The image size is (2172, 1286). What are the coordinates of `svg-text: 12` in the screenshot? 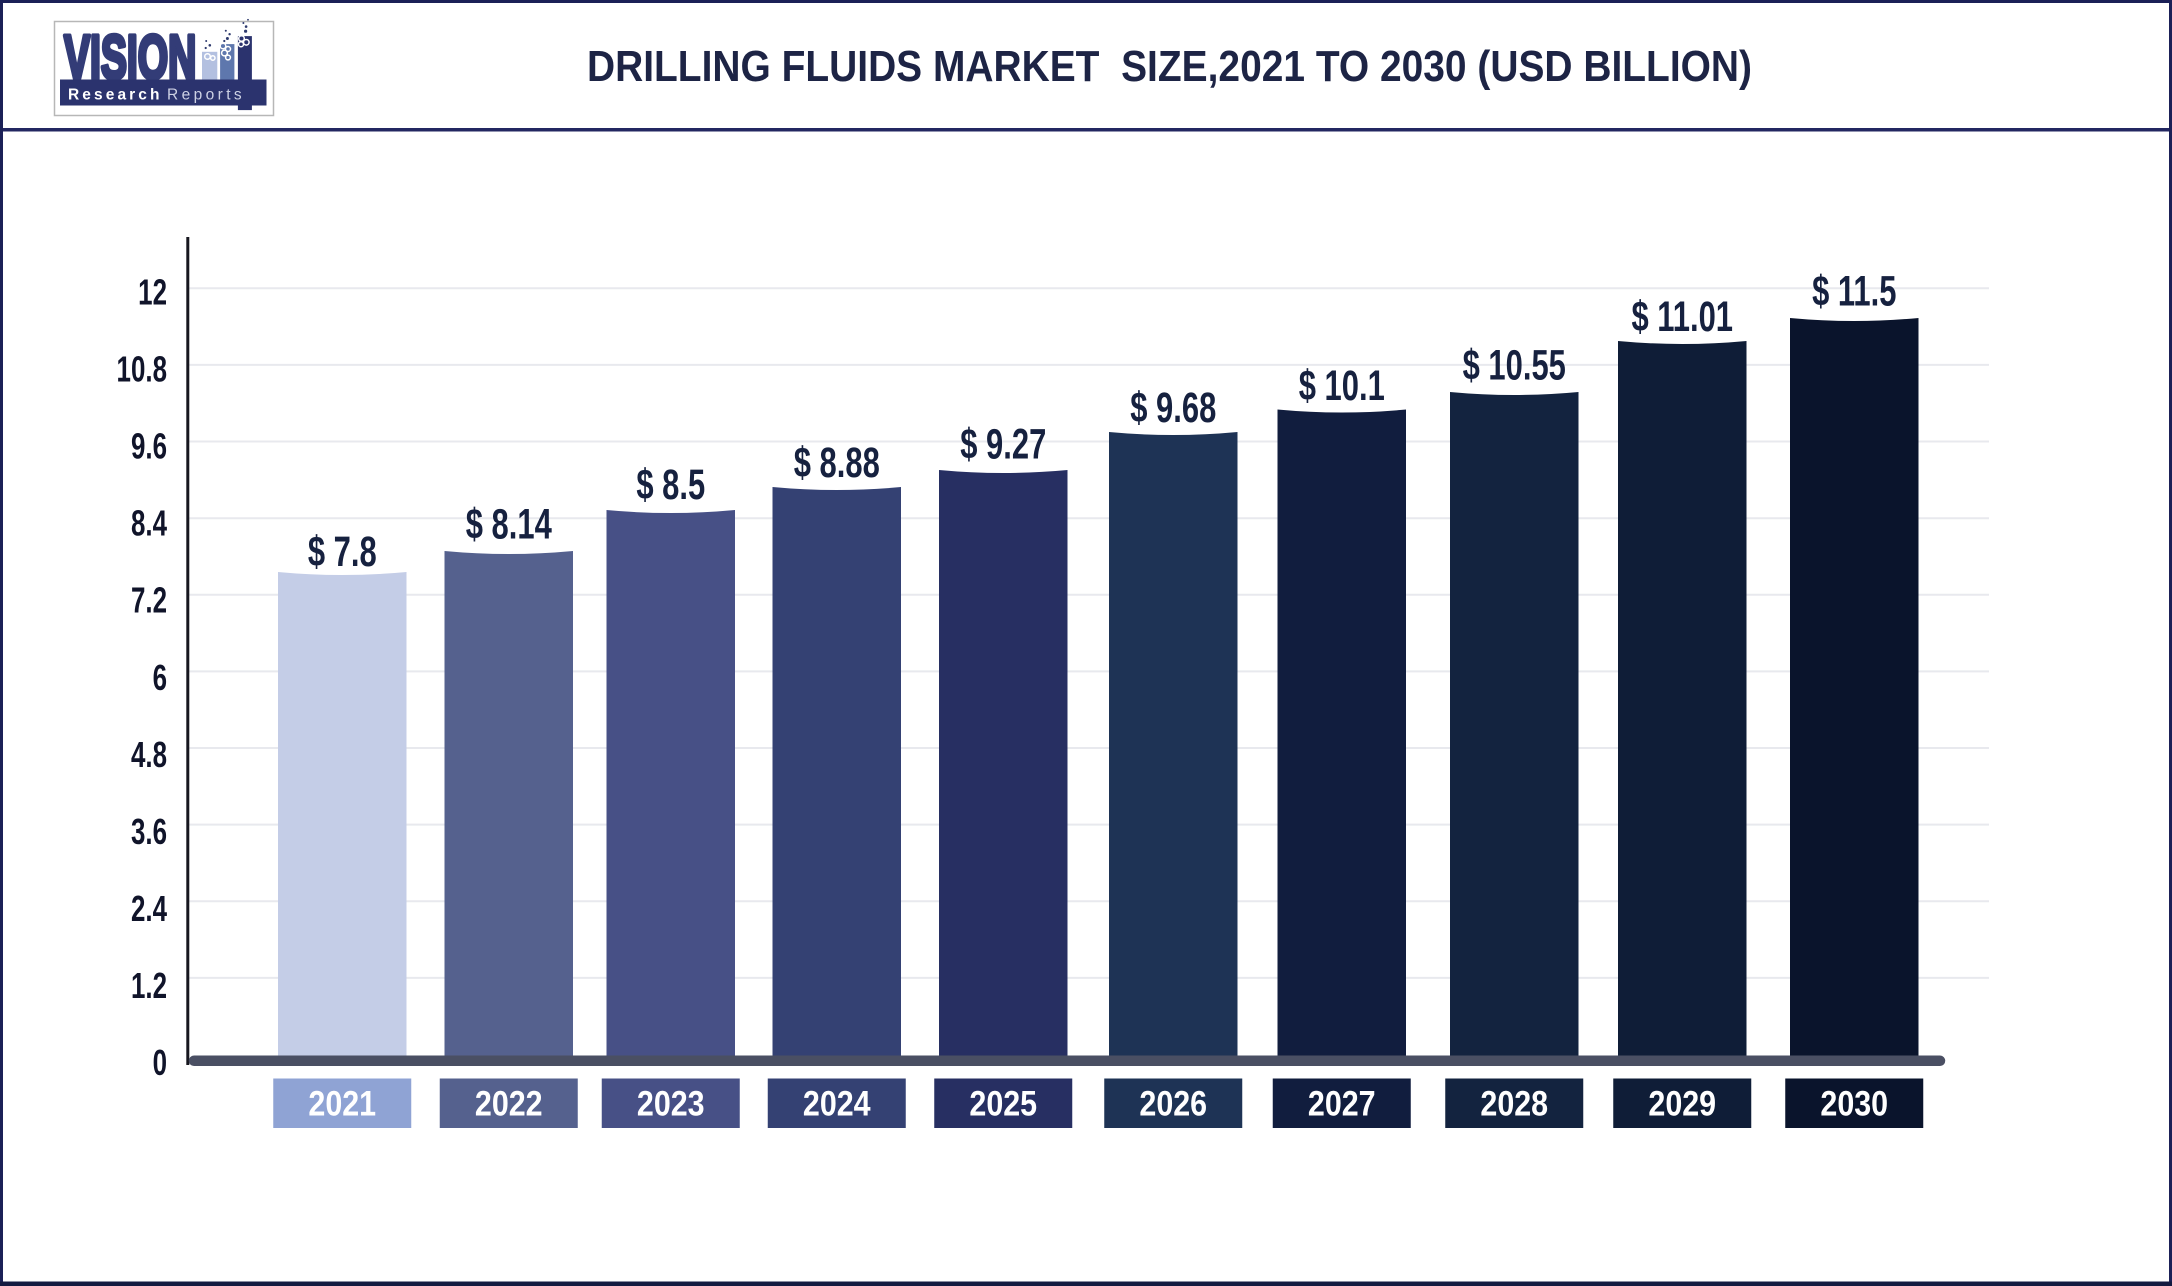 It's located at (152, 292).